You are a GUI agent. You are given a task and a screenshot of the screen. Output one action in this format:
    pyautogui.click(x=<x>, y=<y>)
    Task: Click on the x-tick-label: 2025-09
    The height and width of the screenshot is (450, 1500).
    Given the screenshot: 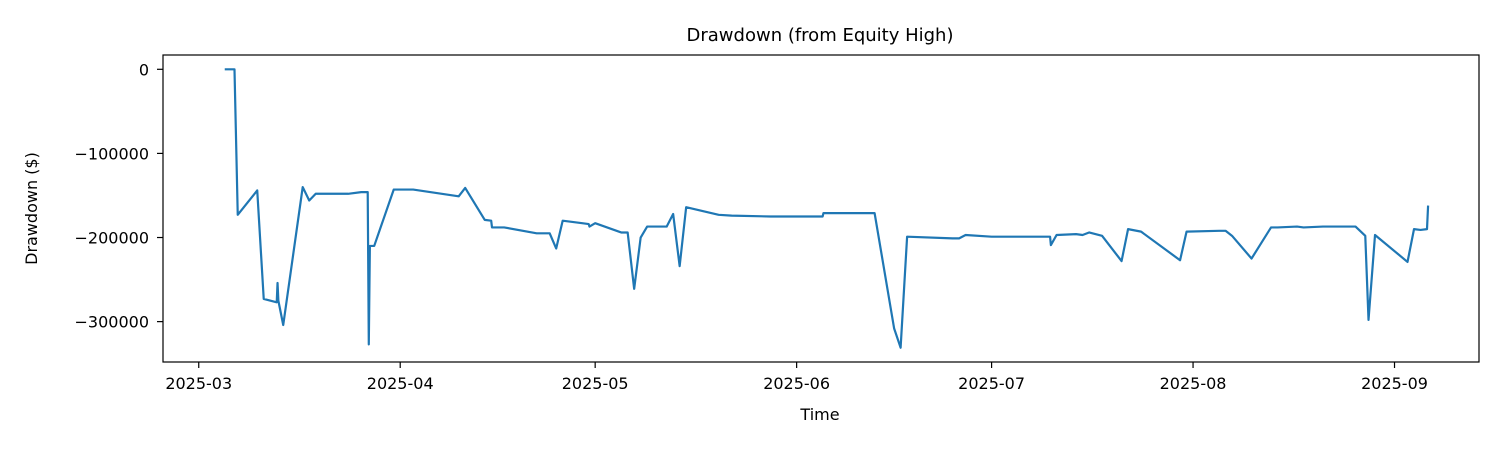 What is the action you would take?
    pyautogui.click(x=1394, y=383)
    